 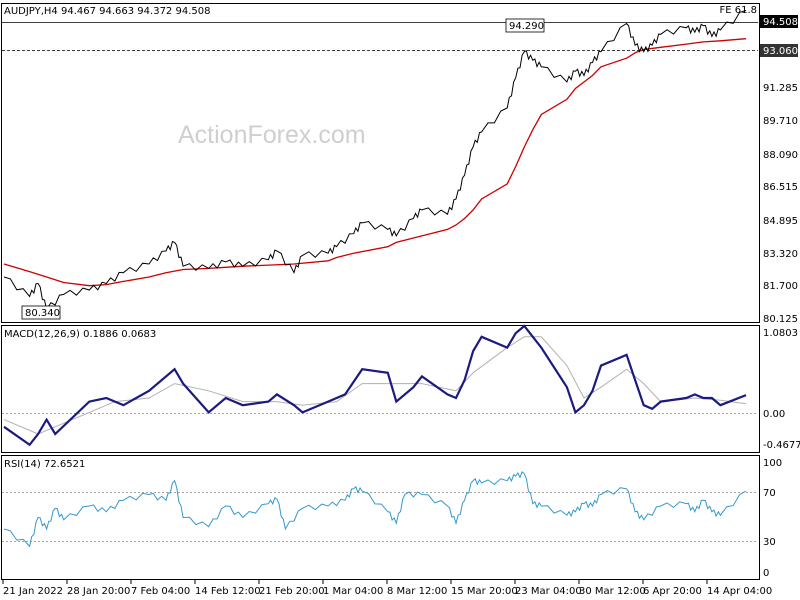 I want to click on macd-panel-title: MACD(12,26,9) 0.1886 0.0683, so click(x=80, y=334).